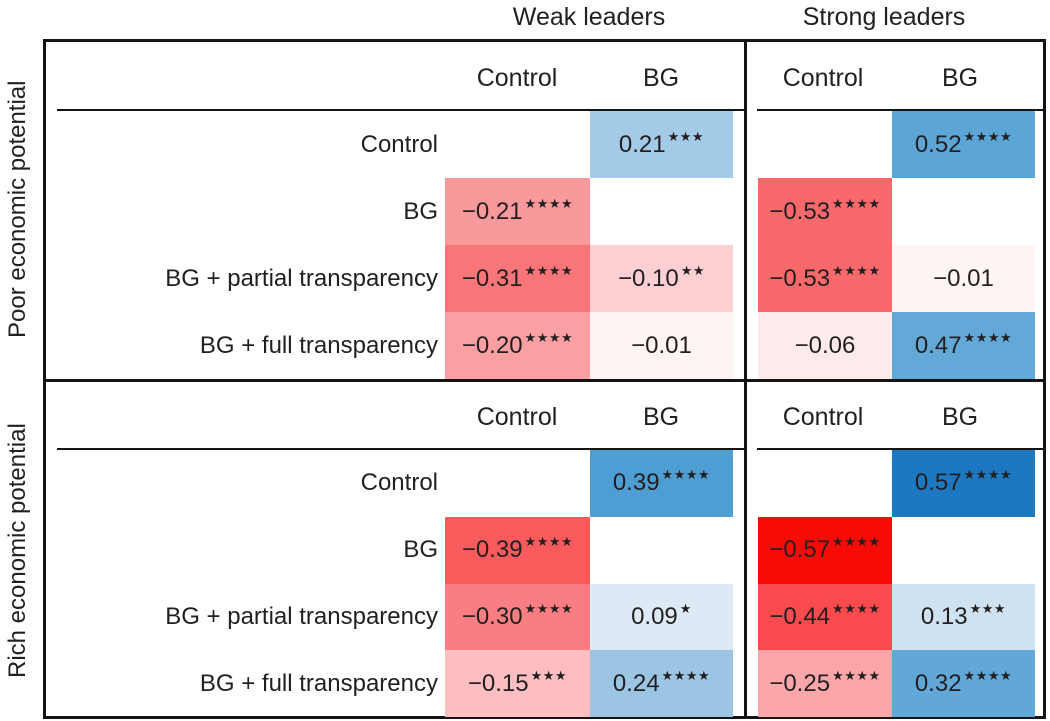 Image resolution: width=1050 pixels, height=721 pixels. Describe the element at coordinates (589, 17) in the screenshot. I see `column-group-header-weak-leaders: Weak leaders` at that location.